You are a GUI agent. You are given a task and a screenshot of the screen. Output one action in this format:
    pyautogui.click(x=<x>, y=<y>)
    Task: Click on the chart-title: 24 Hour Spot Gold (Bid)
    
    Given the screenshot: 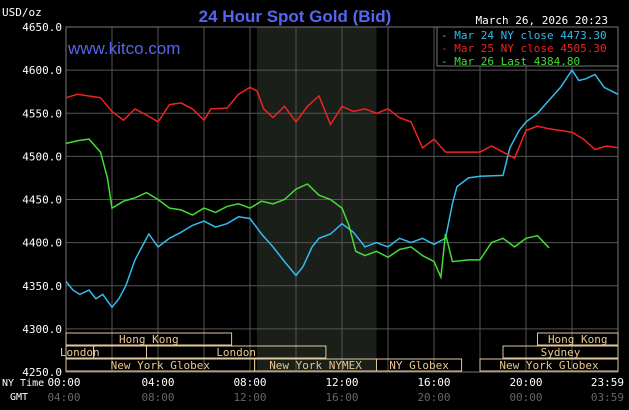 What is the action you would take?
    pyautogui.click(x=295, y=16)
    